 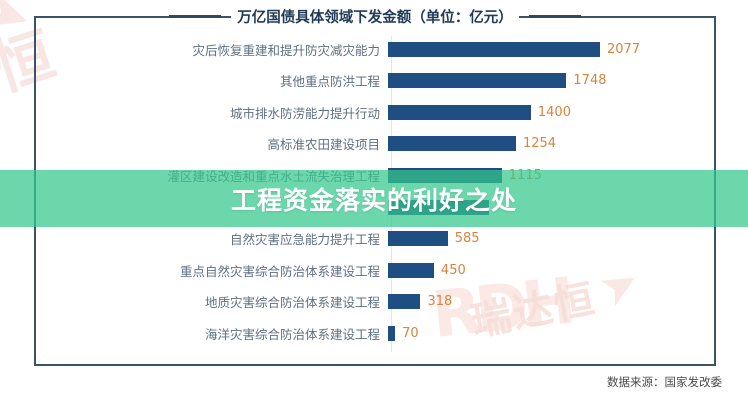 I want to click on bar-category-label: 海洋灾害综合防治体系建设工程, so click(x=292, y=334).